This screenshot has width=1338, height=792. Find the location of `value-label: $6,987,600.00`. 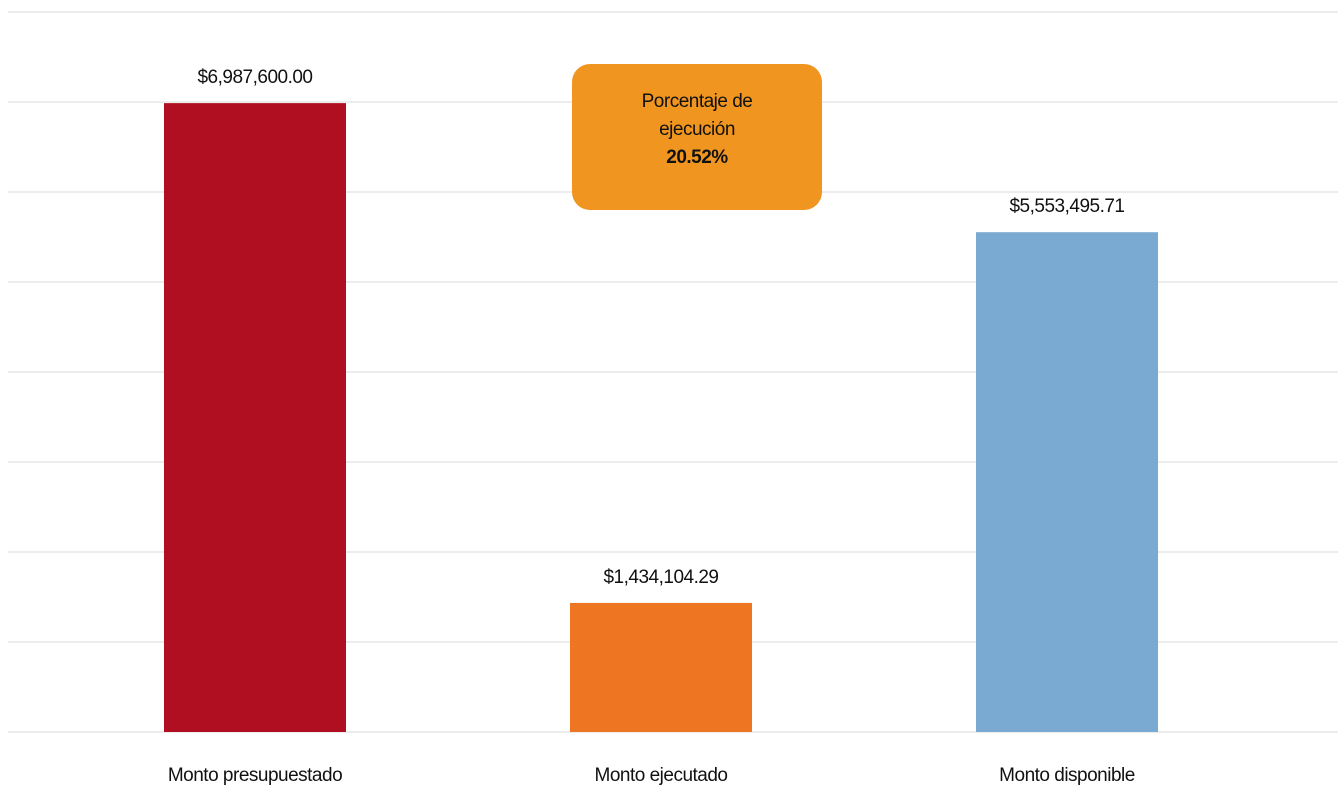

value-label: $6,987,600.00 is located at coordinates (254, 77).